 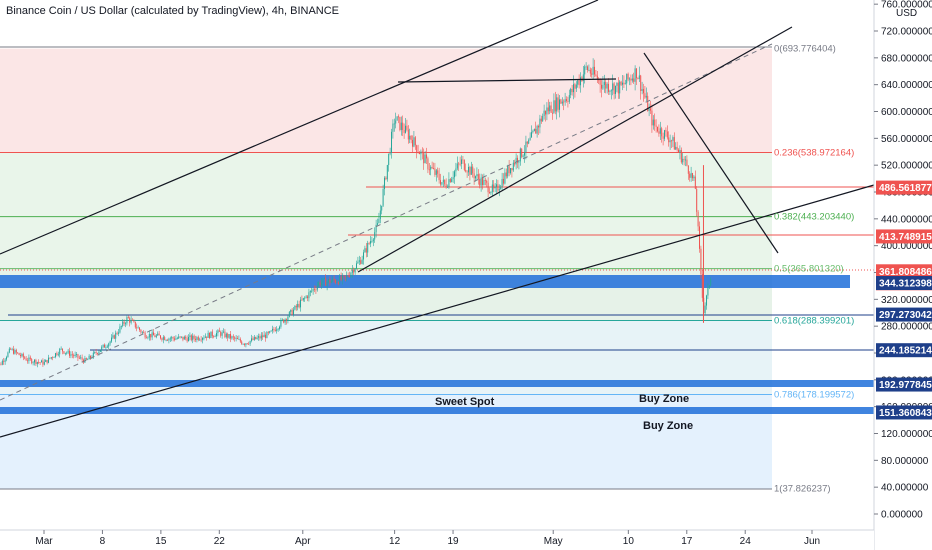 I want to click on top-horizontal-line, so click(x=507, y=80).